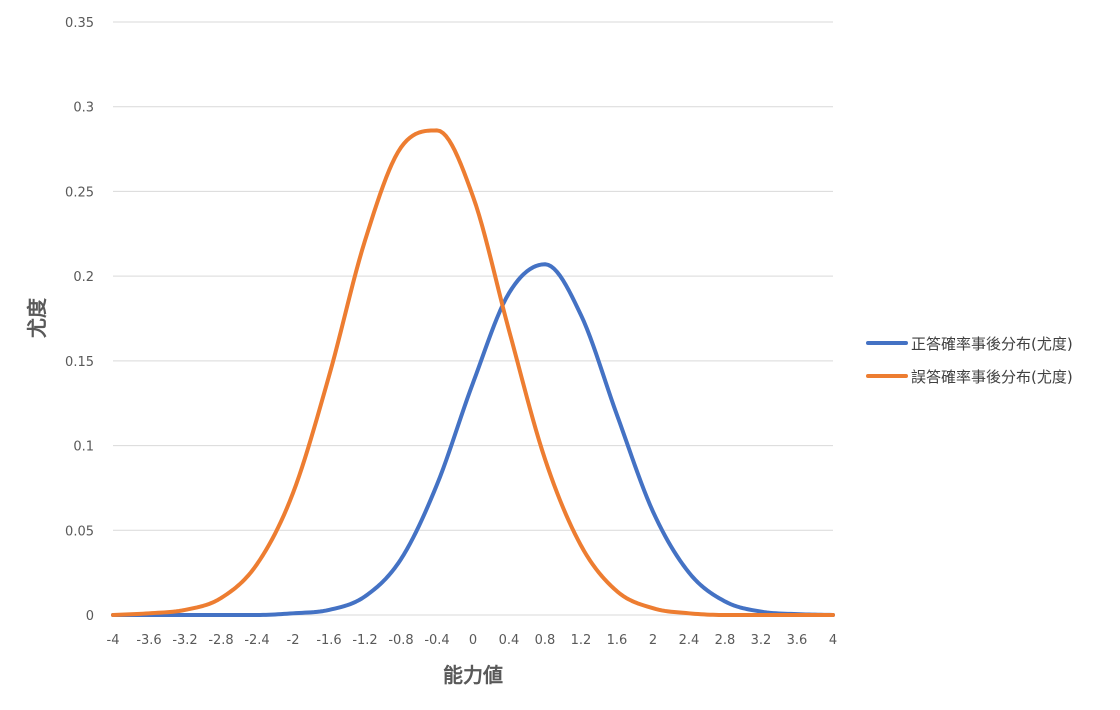  What do you see at coordinates (83, 108) in the screenshot?
I see `y-tick-label: 0.3` at bounding box center [83, 108].